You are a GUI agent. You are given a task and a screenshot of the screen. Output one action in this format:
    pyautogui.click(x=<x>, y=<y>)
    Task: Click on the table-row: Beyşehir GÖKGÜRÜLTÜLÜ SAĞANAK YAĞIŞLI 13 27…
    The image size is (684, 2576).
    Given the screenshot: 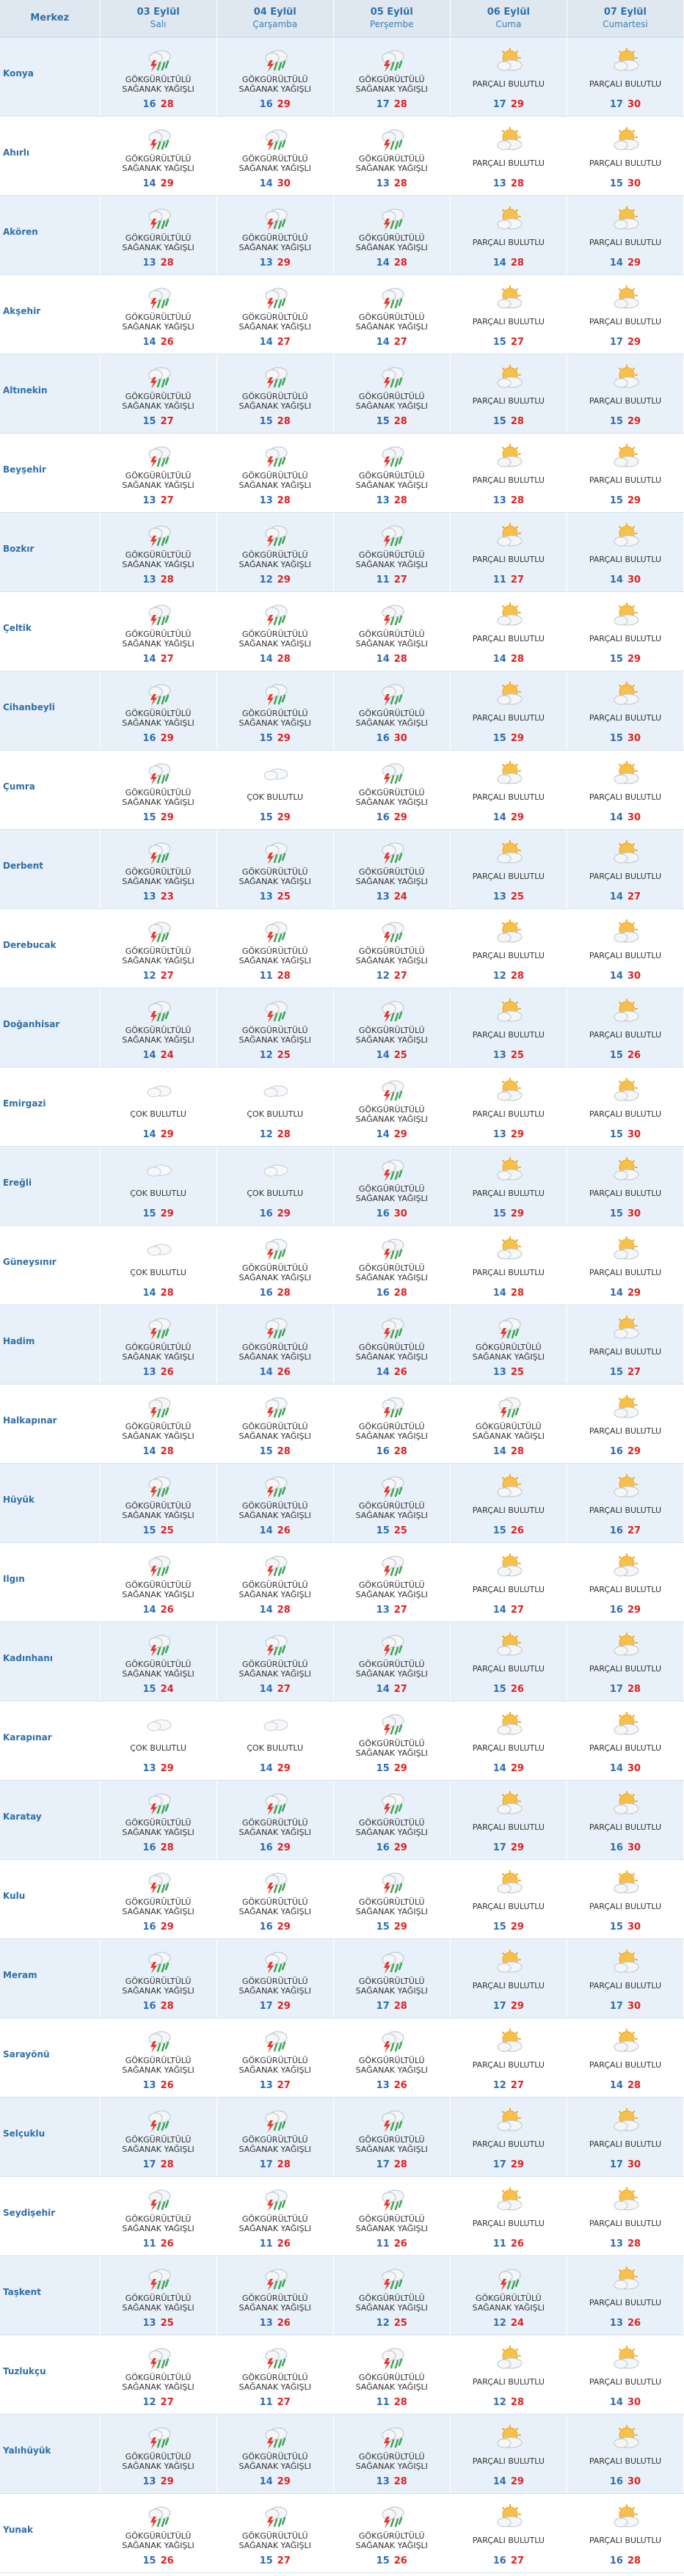 What is the action you would take?
    pyautogui.click(x=342, y=473)
    